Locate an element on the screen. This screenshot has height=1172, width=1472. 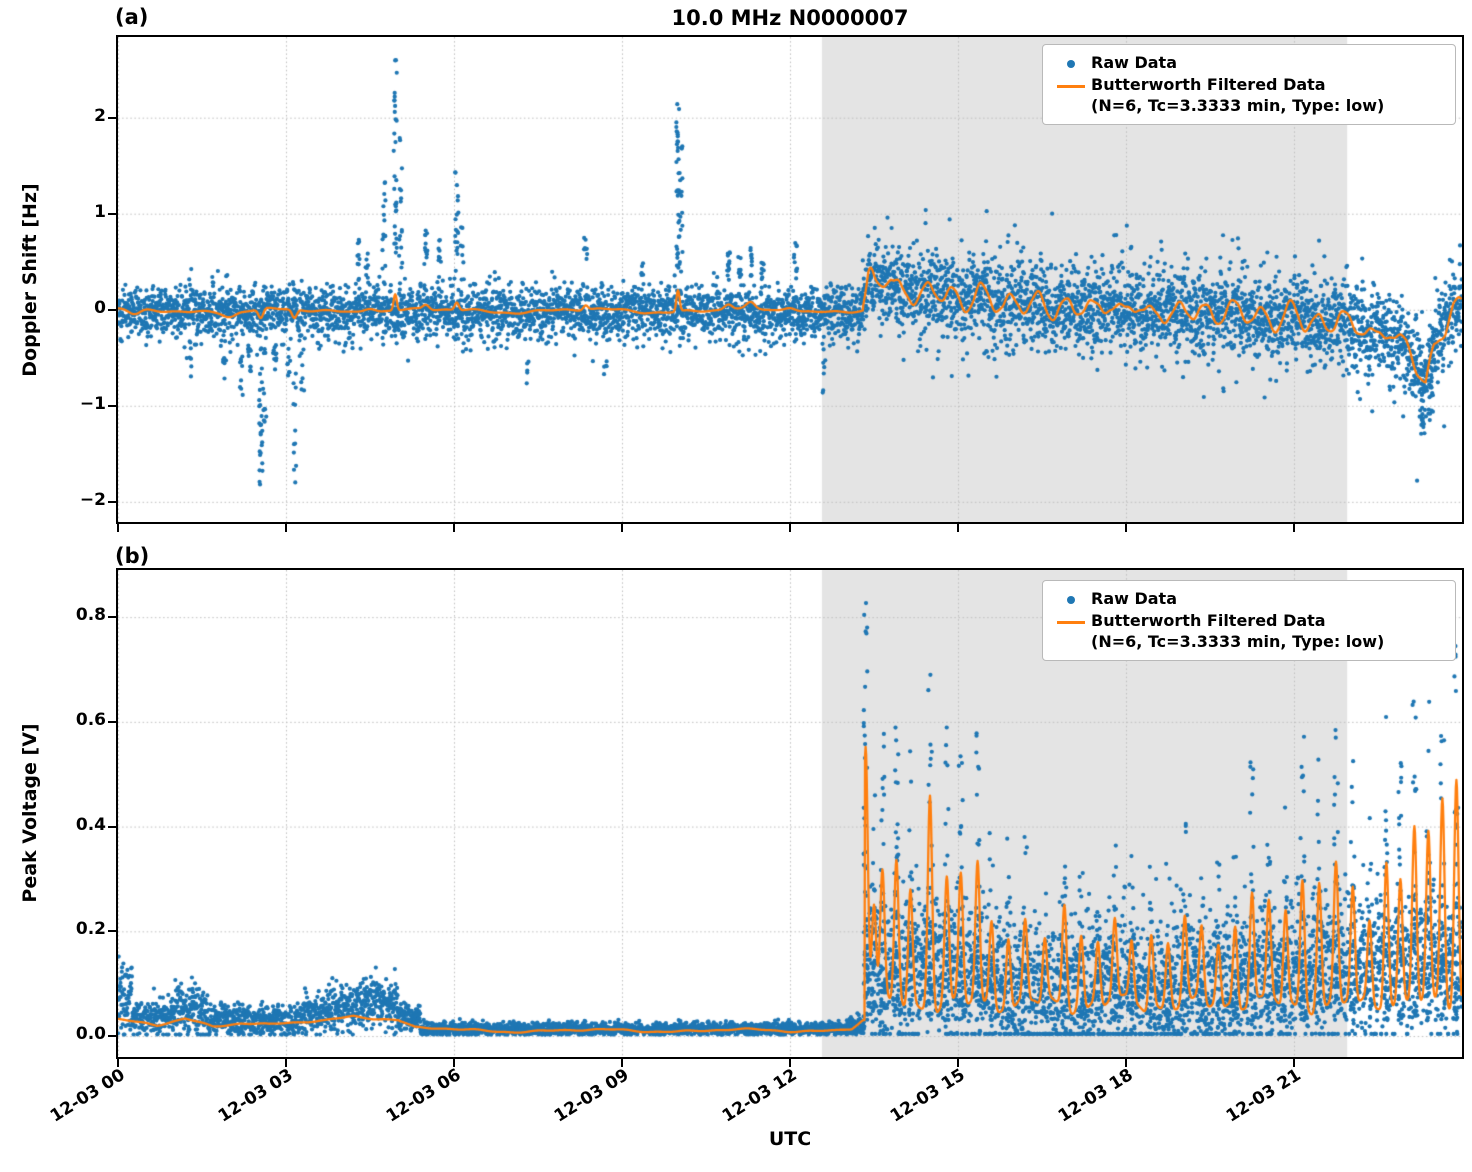
y-tick-label: −1 is located at coordinates (92, 403).